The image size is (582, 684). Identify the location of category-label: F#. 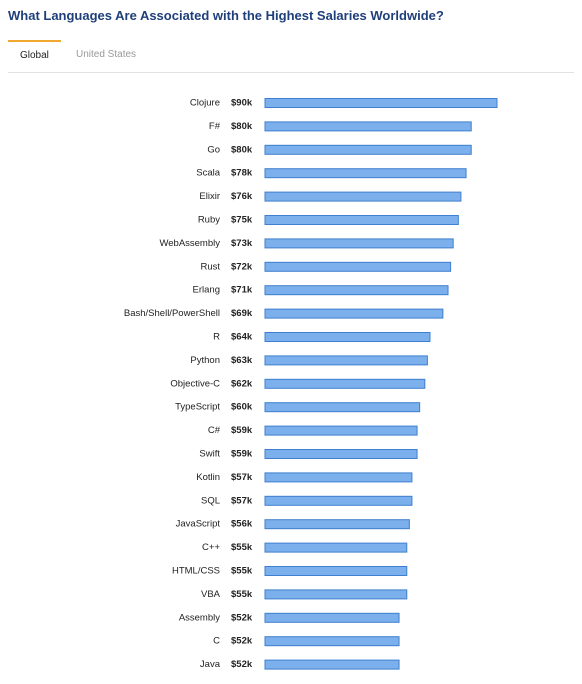
(215, 126).